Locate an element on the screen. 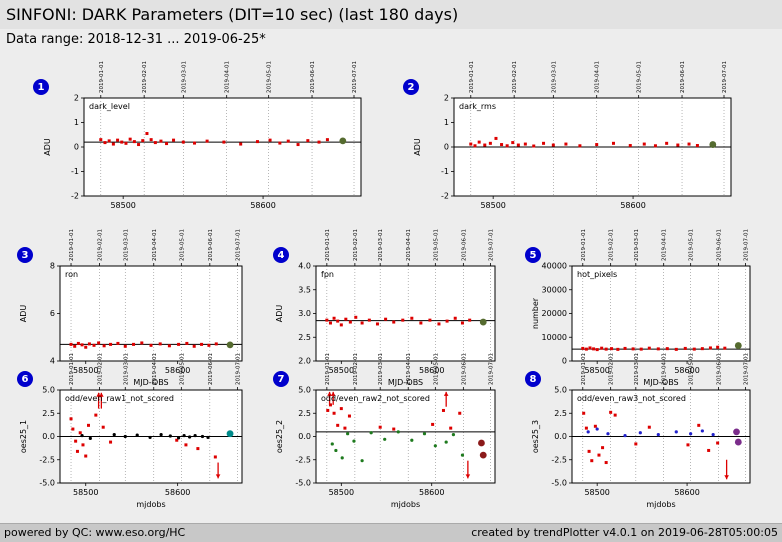  plot-number-badge: 3 is located at coordinates (25, 255).